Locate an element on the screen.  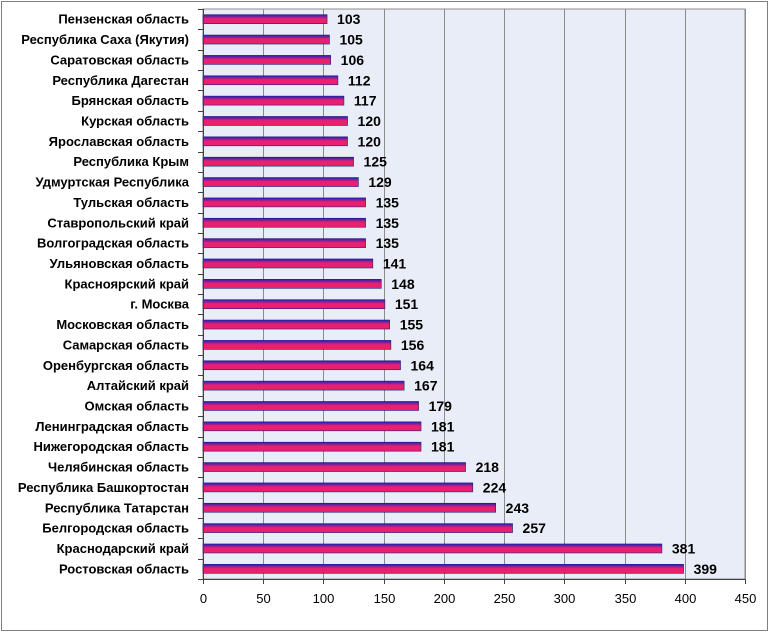
category-label: Республика Крым is located at coordinates (131, 161).